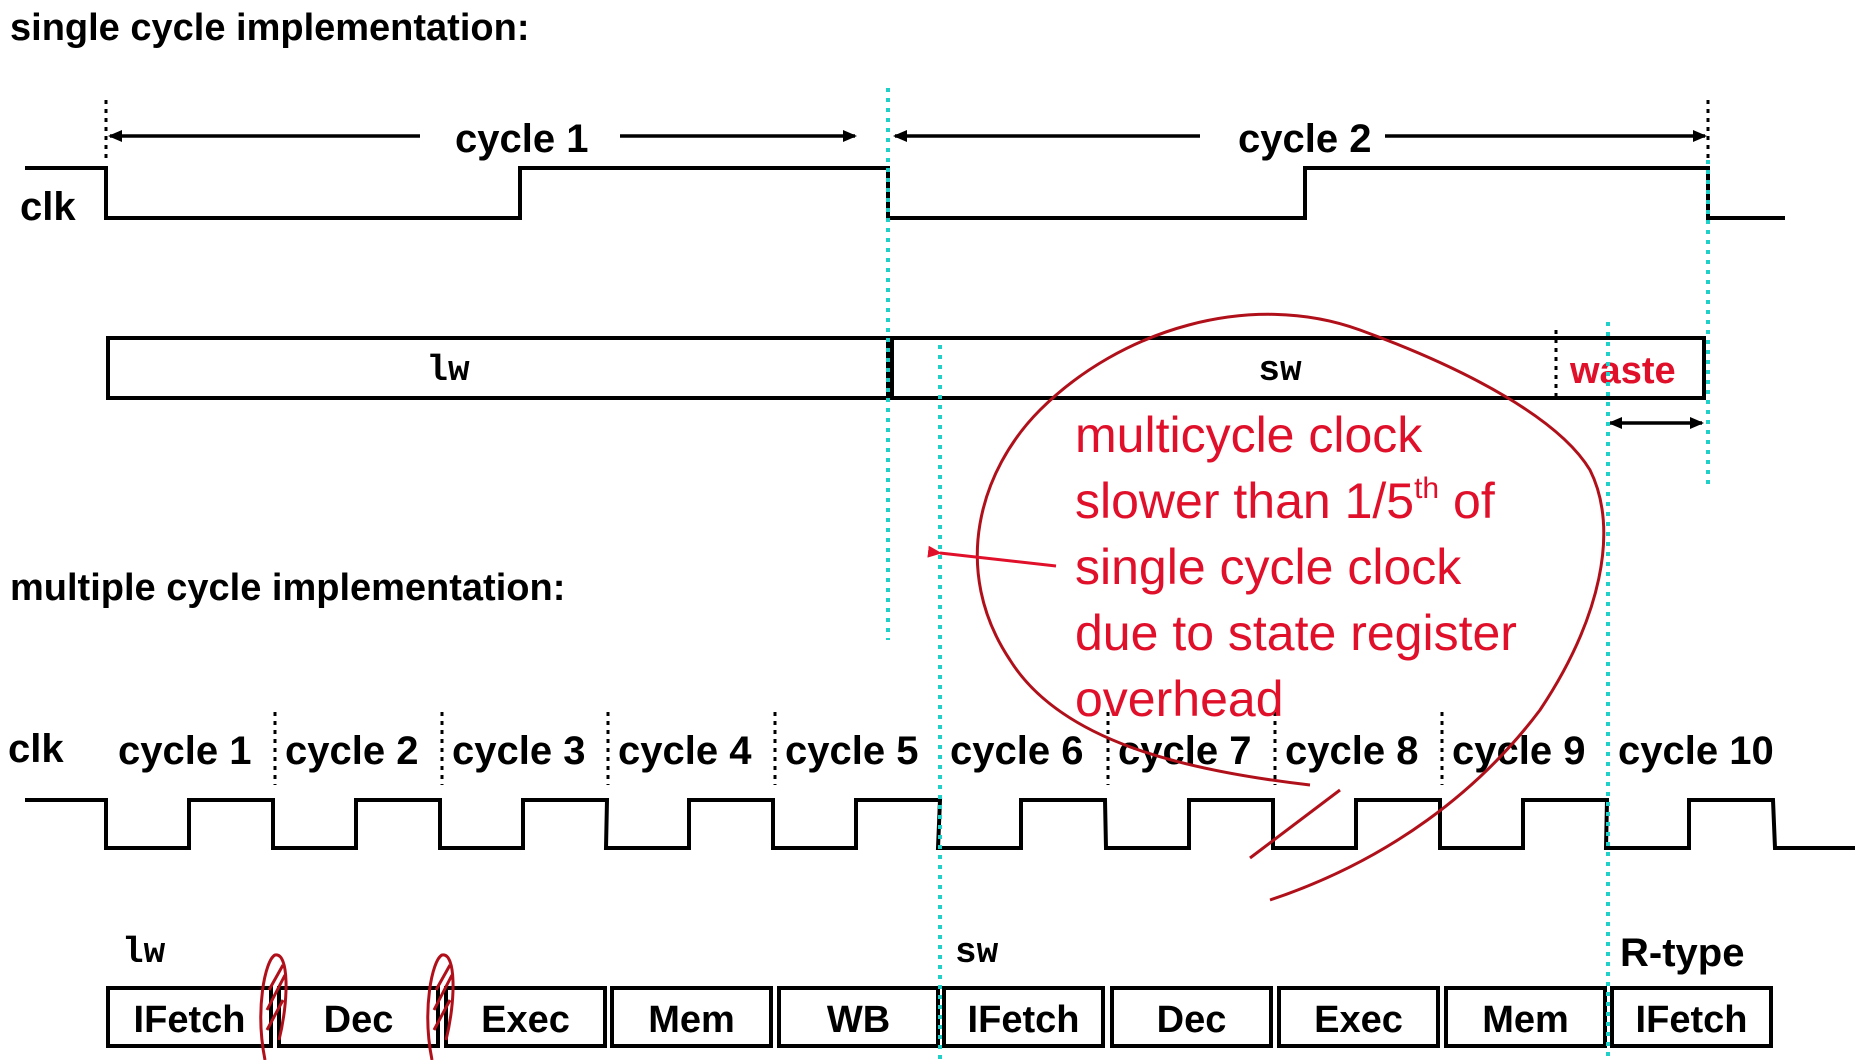 Image resolution: width=1860 pixels, height=1060 pixels. What do you see at coordinates (940, 824) in the screenshot?
I see `multi-clock-waveform` at bounding box center [940, 824].